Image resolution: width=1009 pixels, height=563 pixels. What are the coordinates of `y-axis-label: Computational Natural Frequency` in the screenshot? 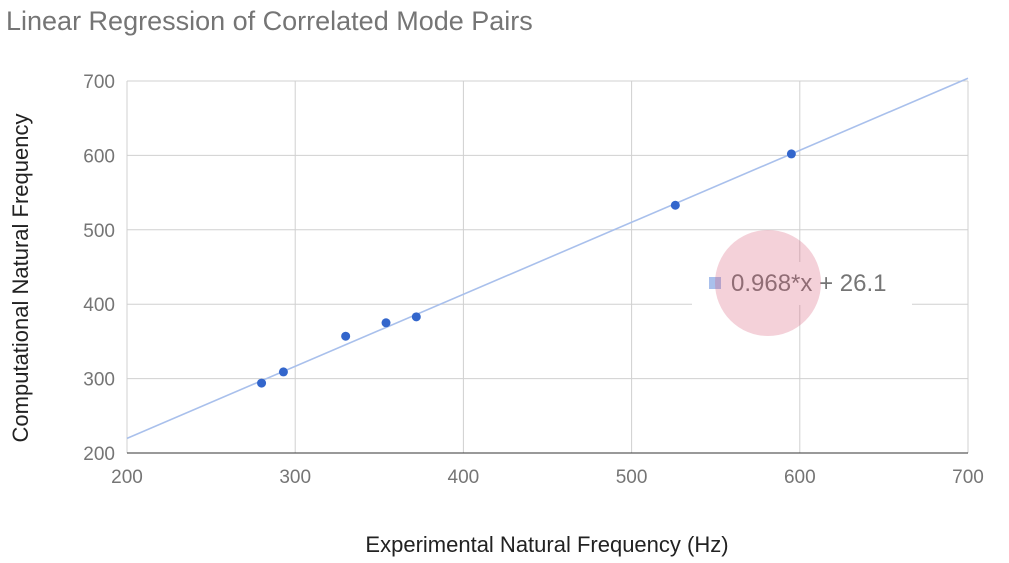 It's located at (20, 278).